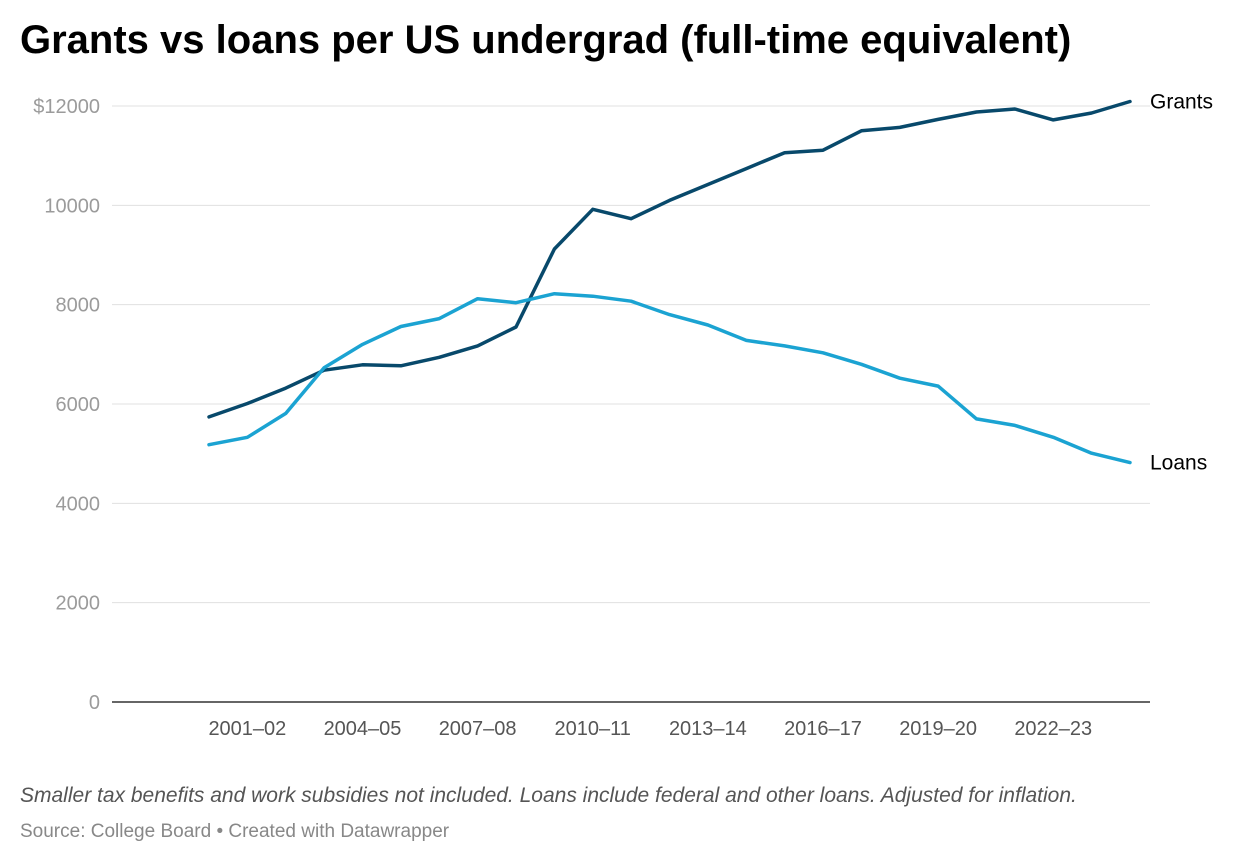  I want to click on y-tick-label: 10000, so click(72, 206).